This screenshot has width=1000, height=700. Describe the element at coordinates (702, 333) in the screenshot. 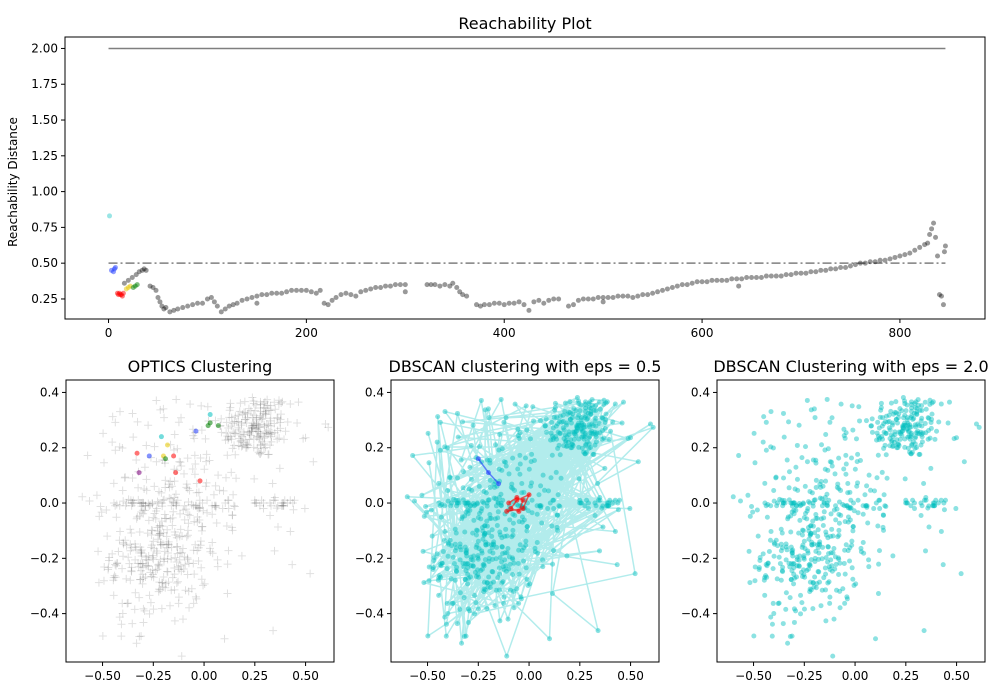

I see `x-tick-label: 600` at that location.